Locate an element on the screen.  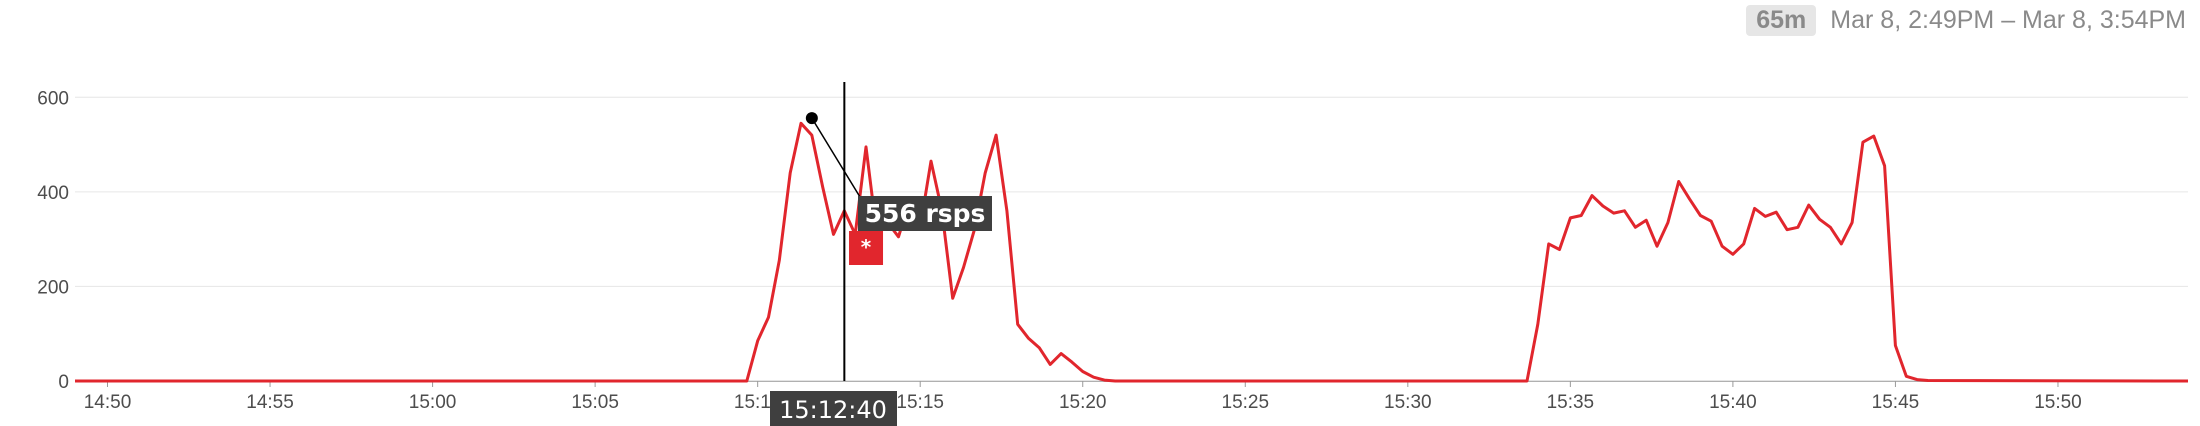
x-tick-label: 15:15 is located at coordinates (920, 402).